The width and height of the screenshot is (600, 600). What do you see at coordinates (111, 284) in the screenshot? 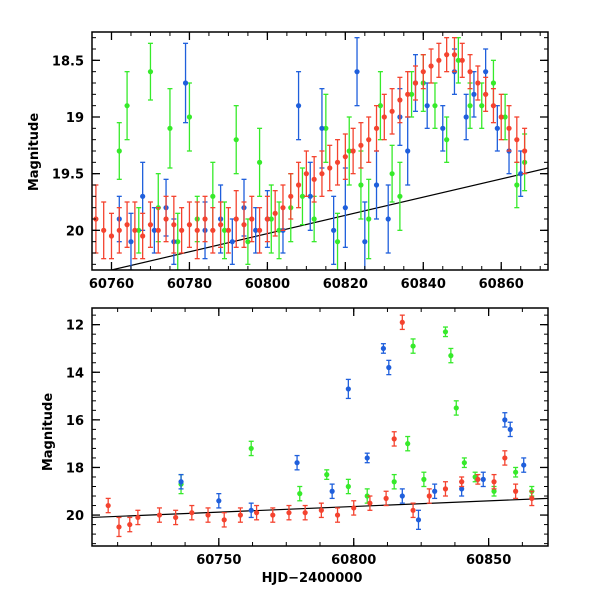
I see `x-tick-label: 60760` at bounding box center [111, 284].